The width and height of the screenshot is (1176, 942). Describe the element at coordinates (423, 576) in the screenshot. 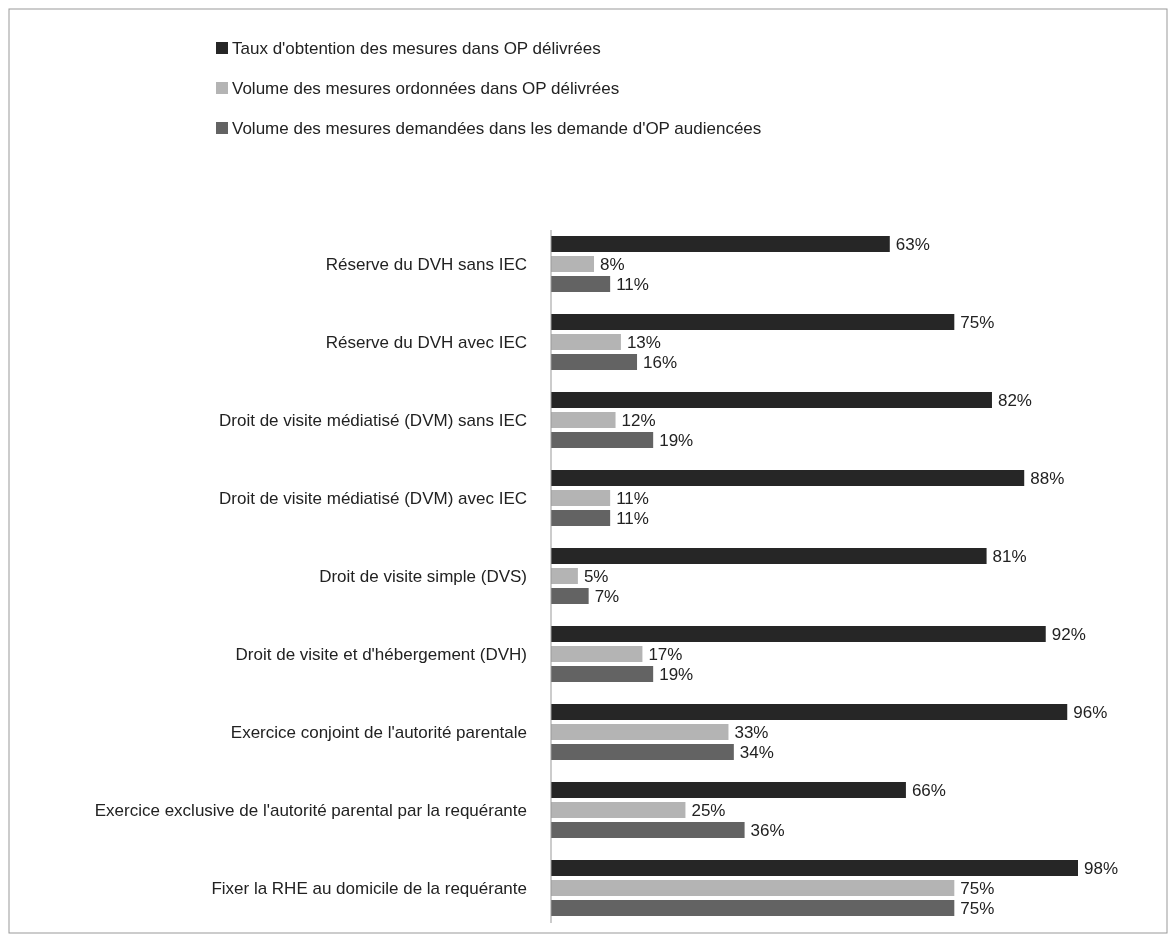

I see `y-tick-label: Droit de visite simple (DVS)` at that location.